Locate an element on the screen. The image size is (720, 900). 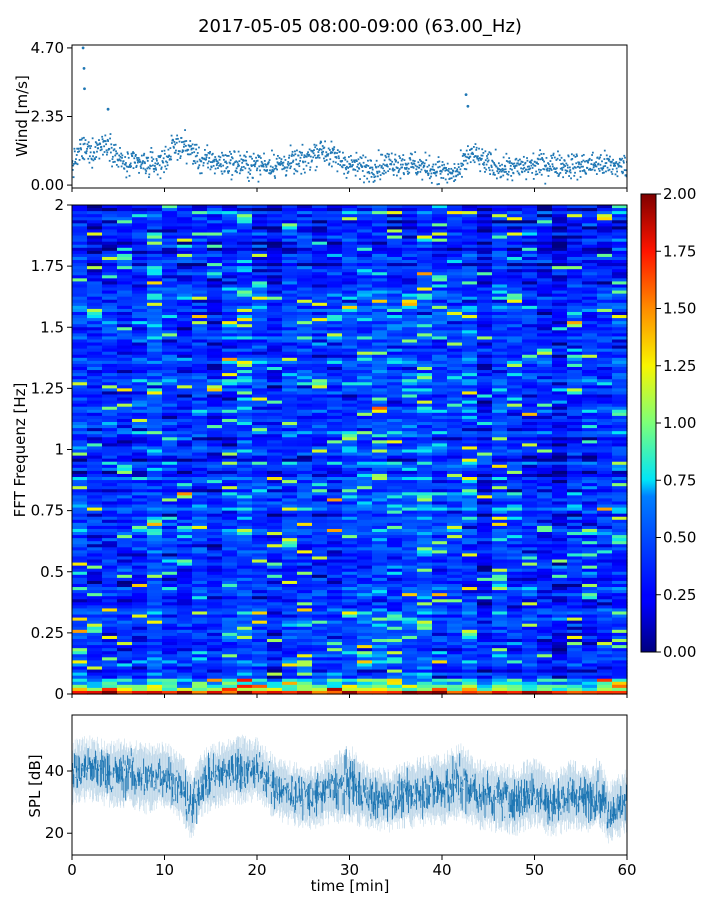
wind-spike-point is located at coordinates (83, 48).